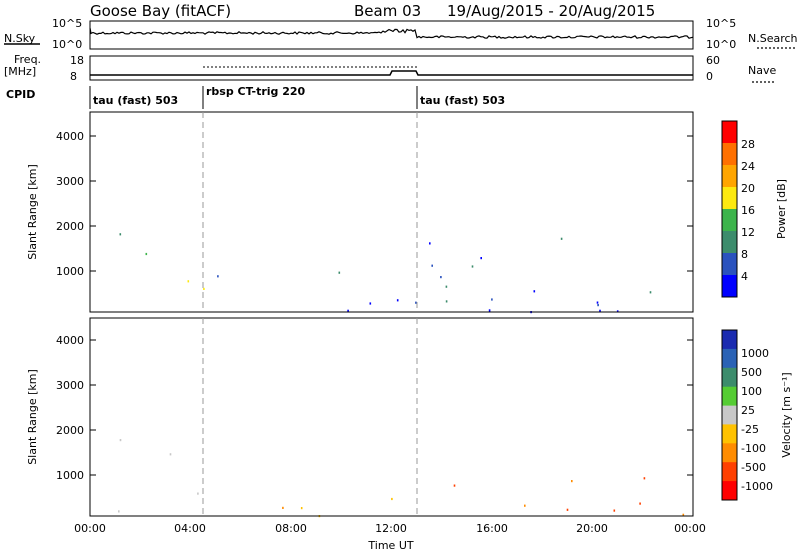 The width and height of the screenshot is (800, 554). What do you see at coordinates (753, 448) in the screenshot?
I see `velocity-colorbar-tick: -100` at bounding box center [753, 448].